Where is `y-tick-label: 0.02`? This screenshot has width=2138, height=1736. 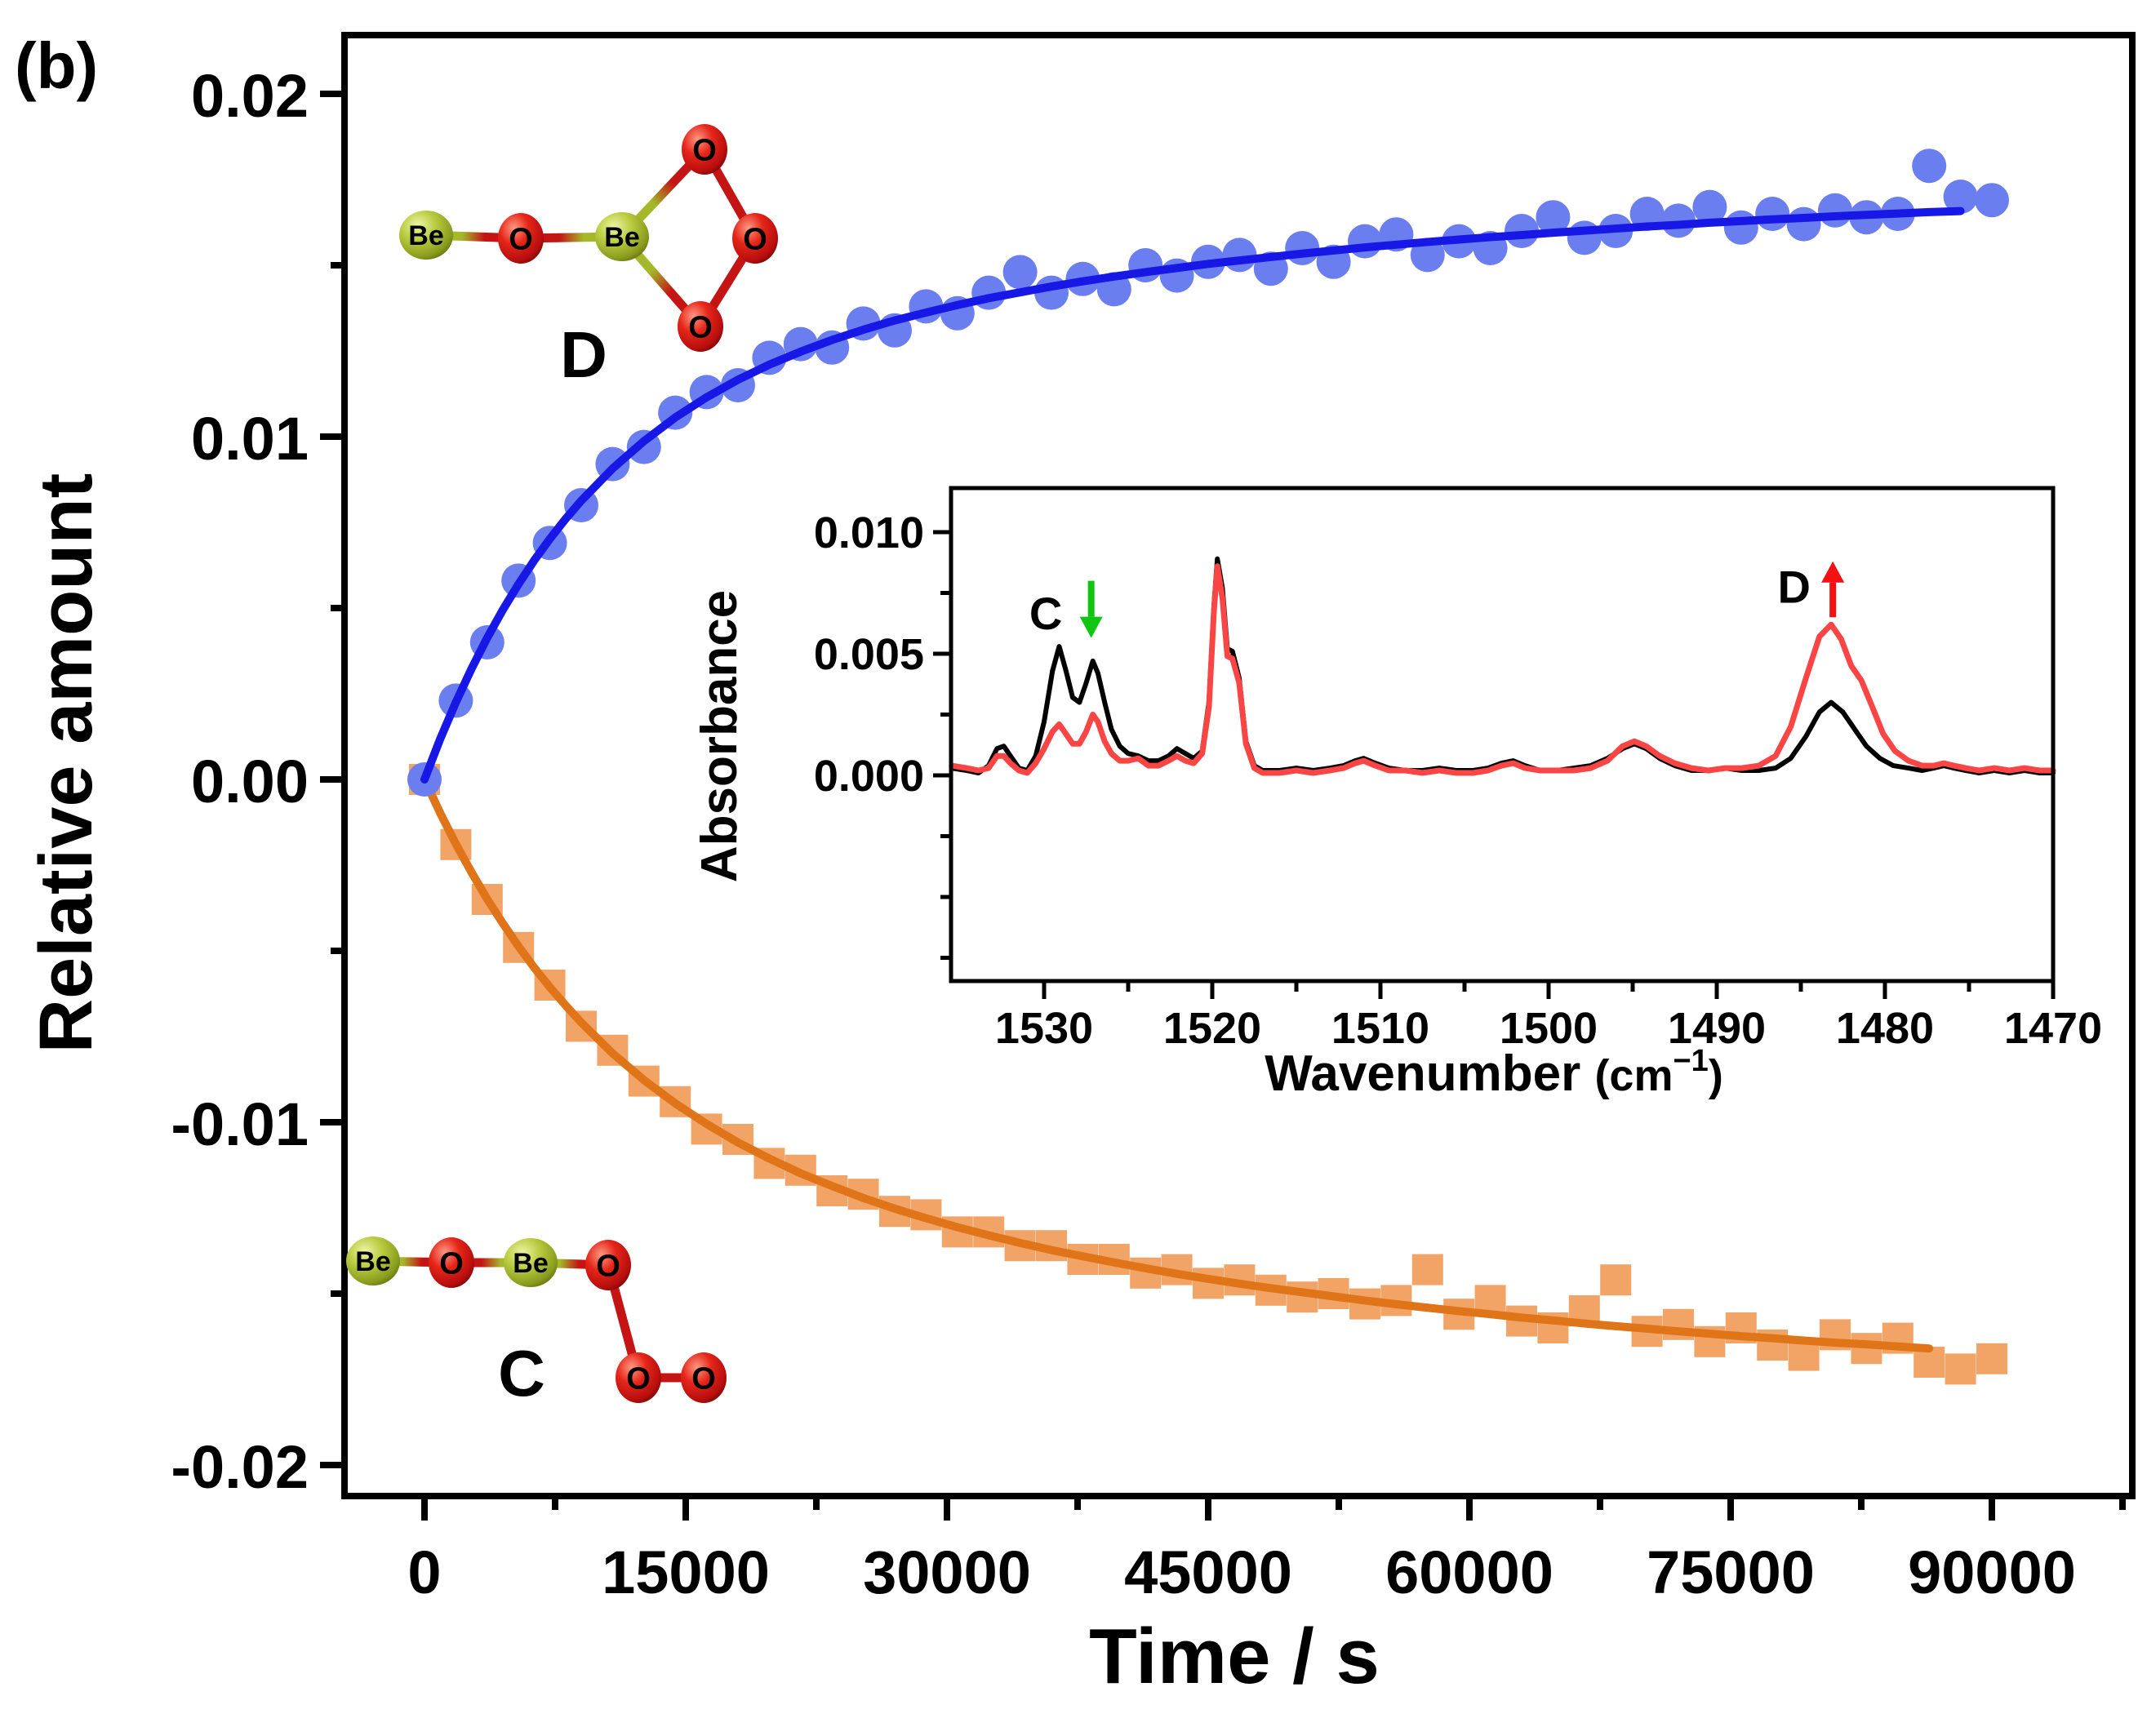 y-tick-label: 0.02 is located at coordinates (250, 96).